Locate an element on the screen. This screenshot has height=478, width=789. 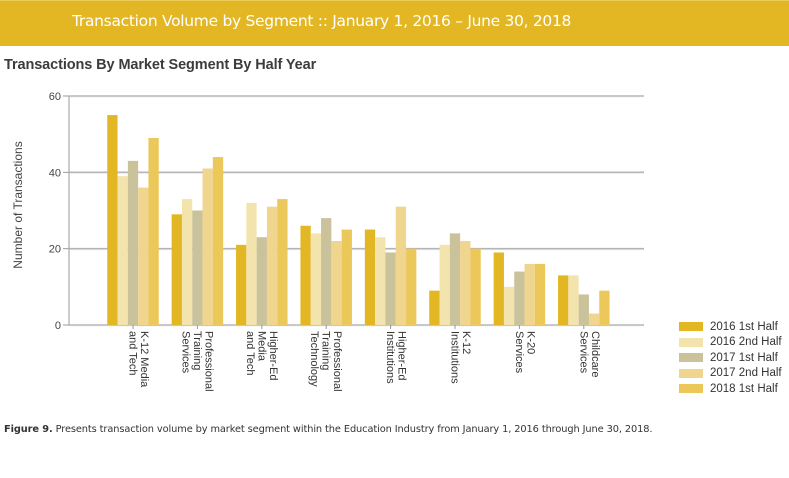
legend-item: 2017 2nd Half is located at coordinates (730, 374).